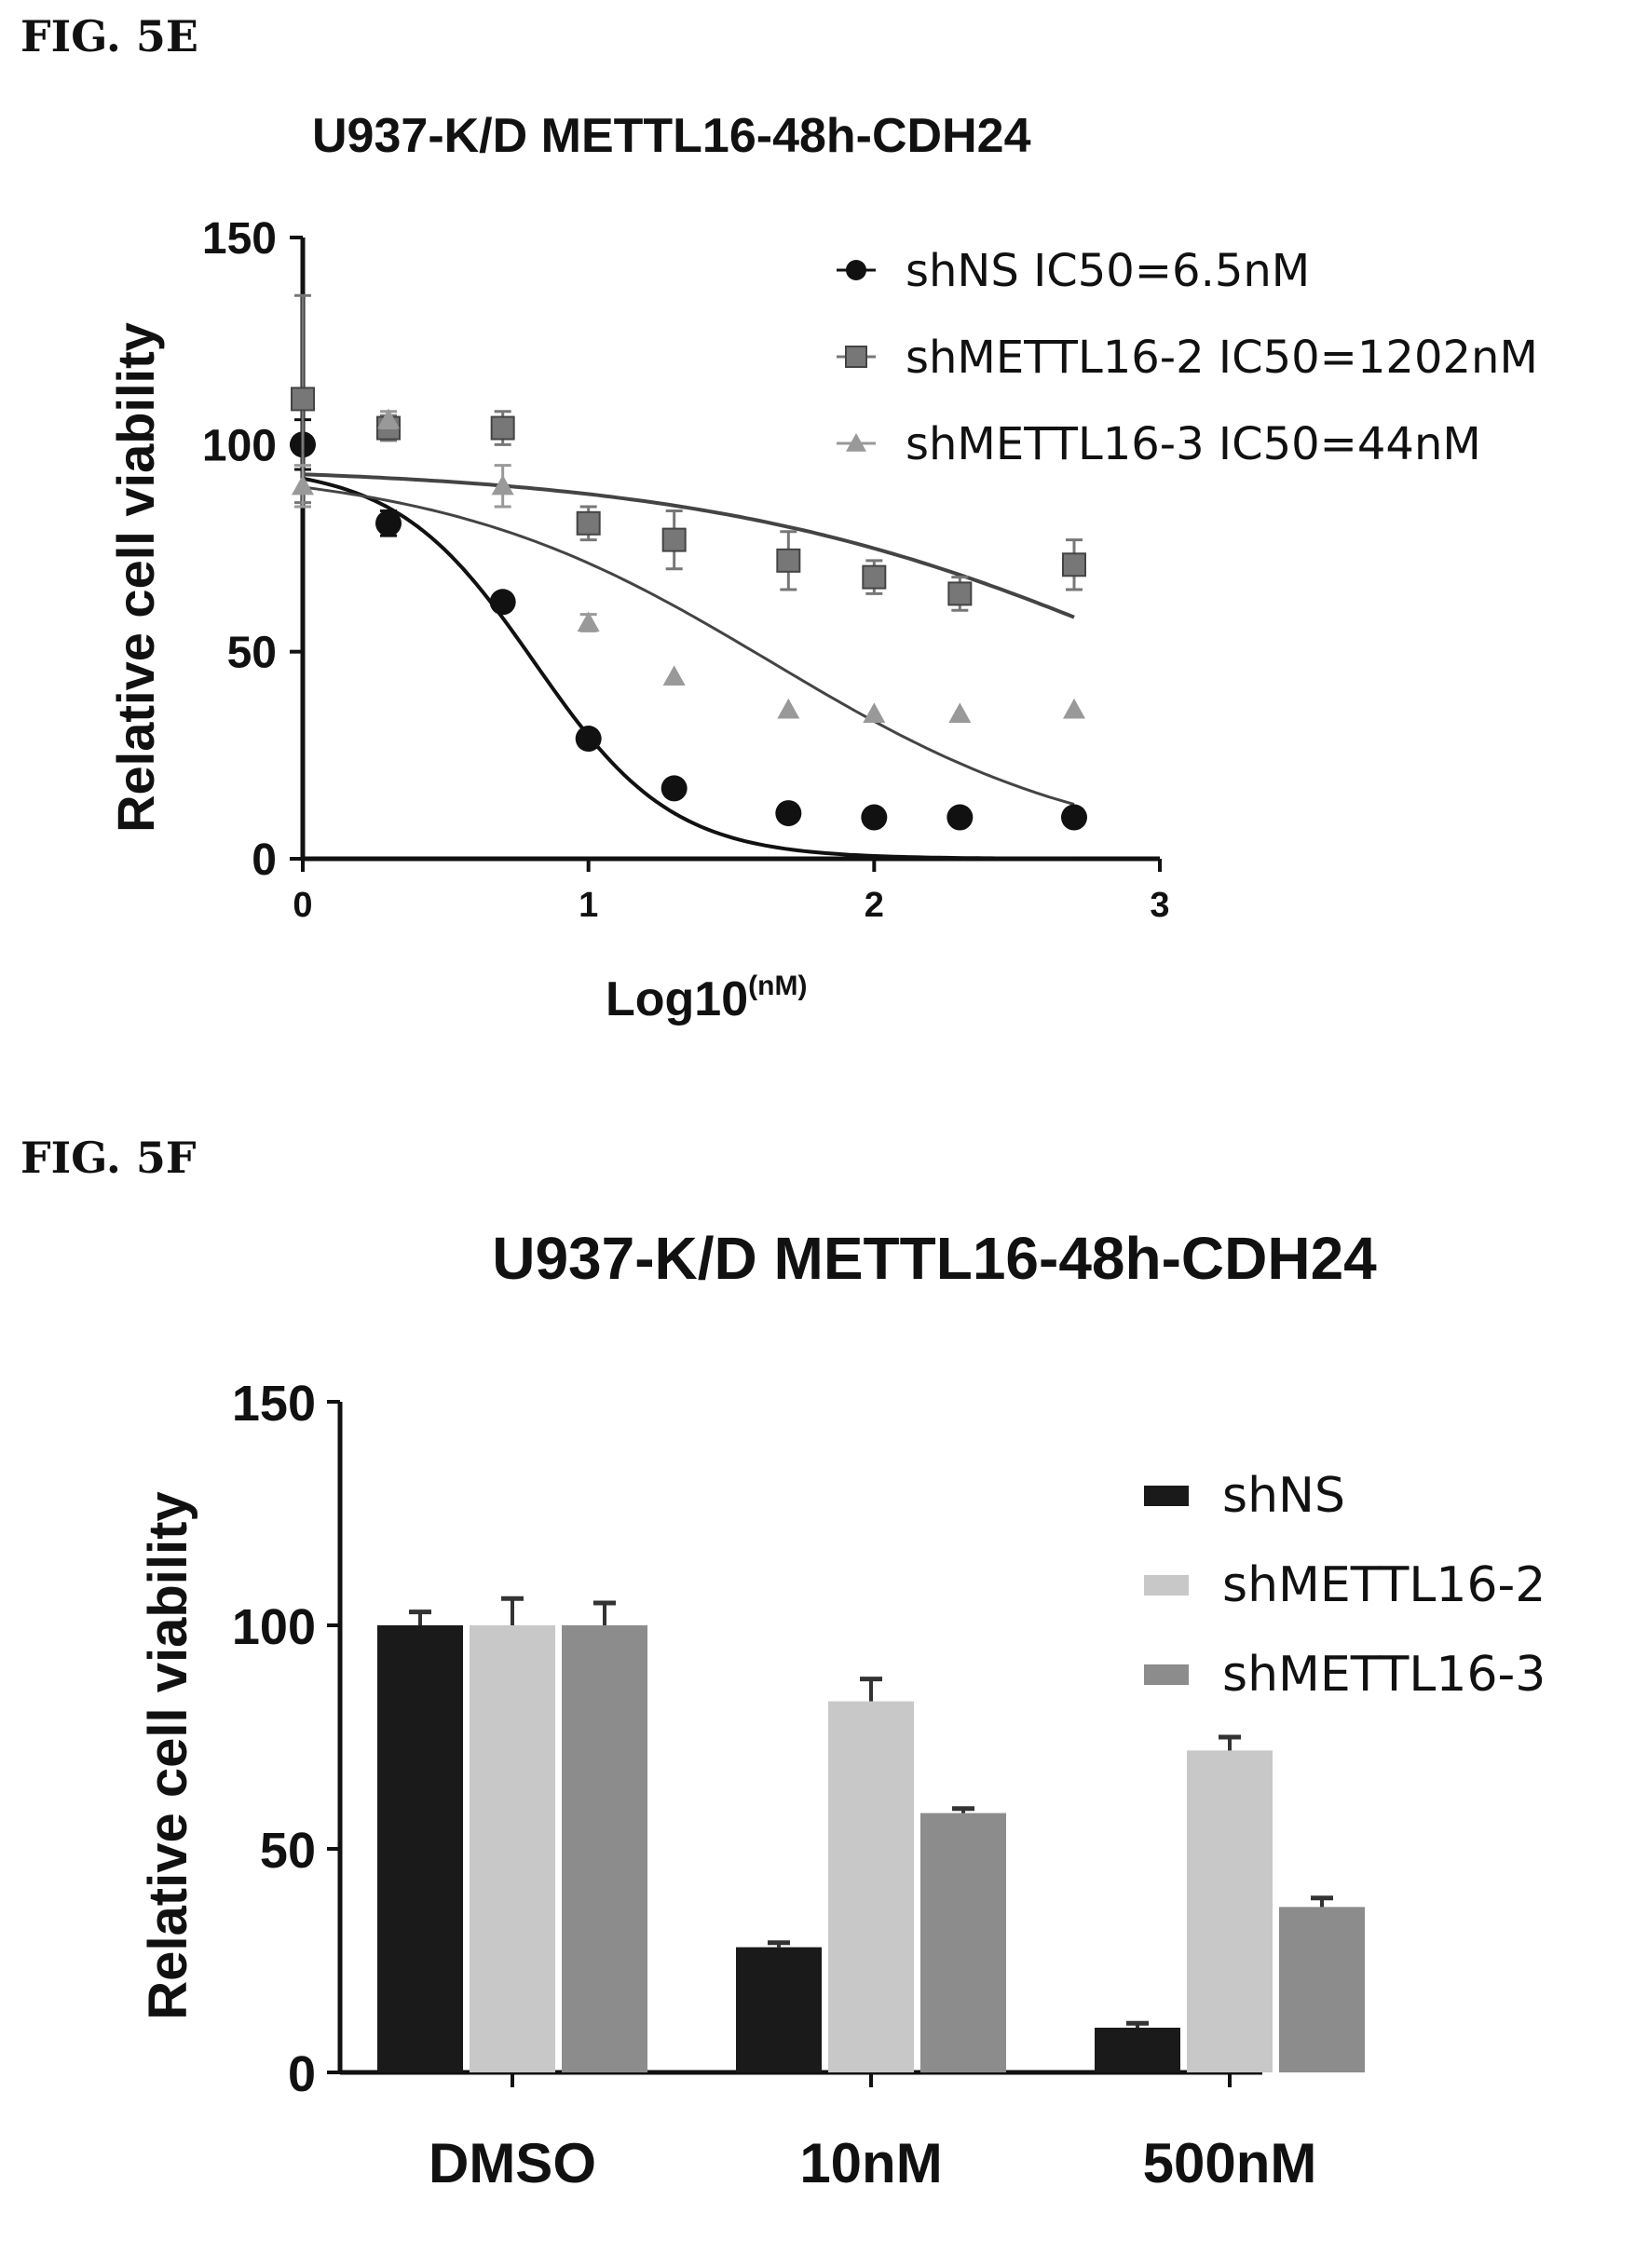 The height and width of the screenshot is (2268, 1648). I want to click on x-tick-label: DMSO, so click(512, 2163).